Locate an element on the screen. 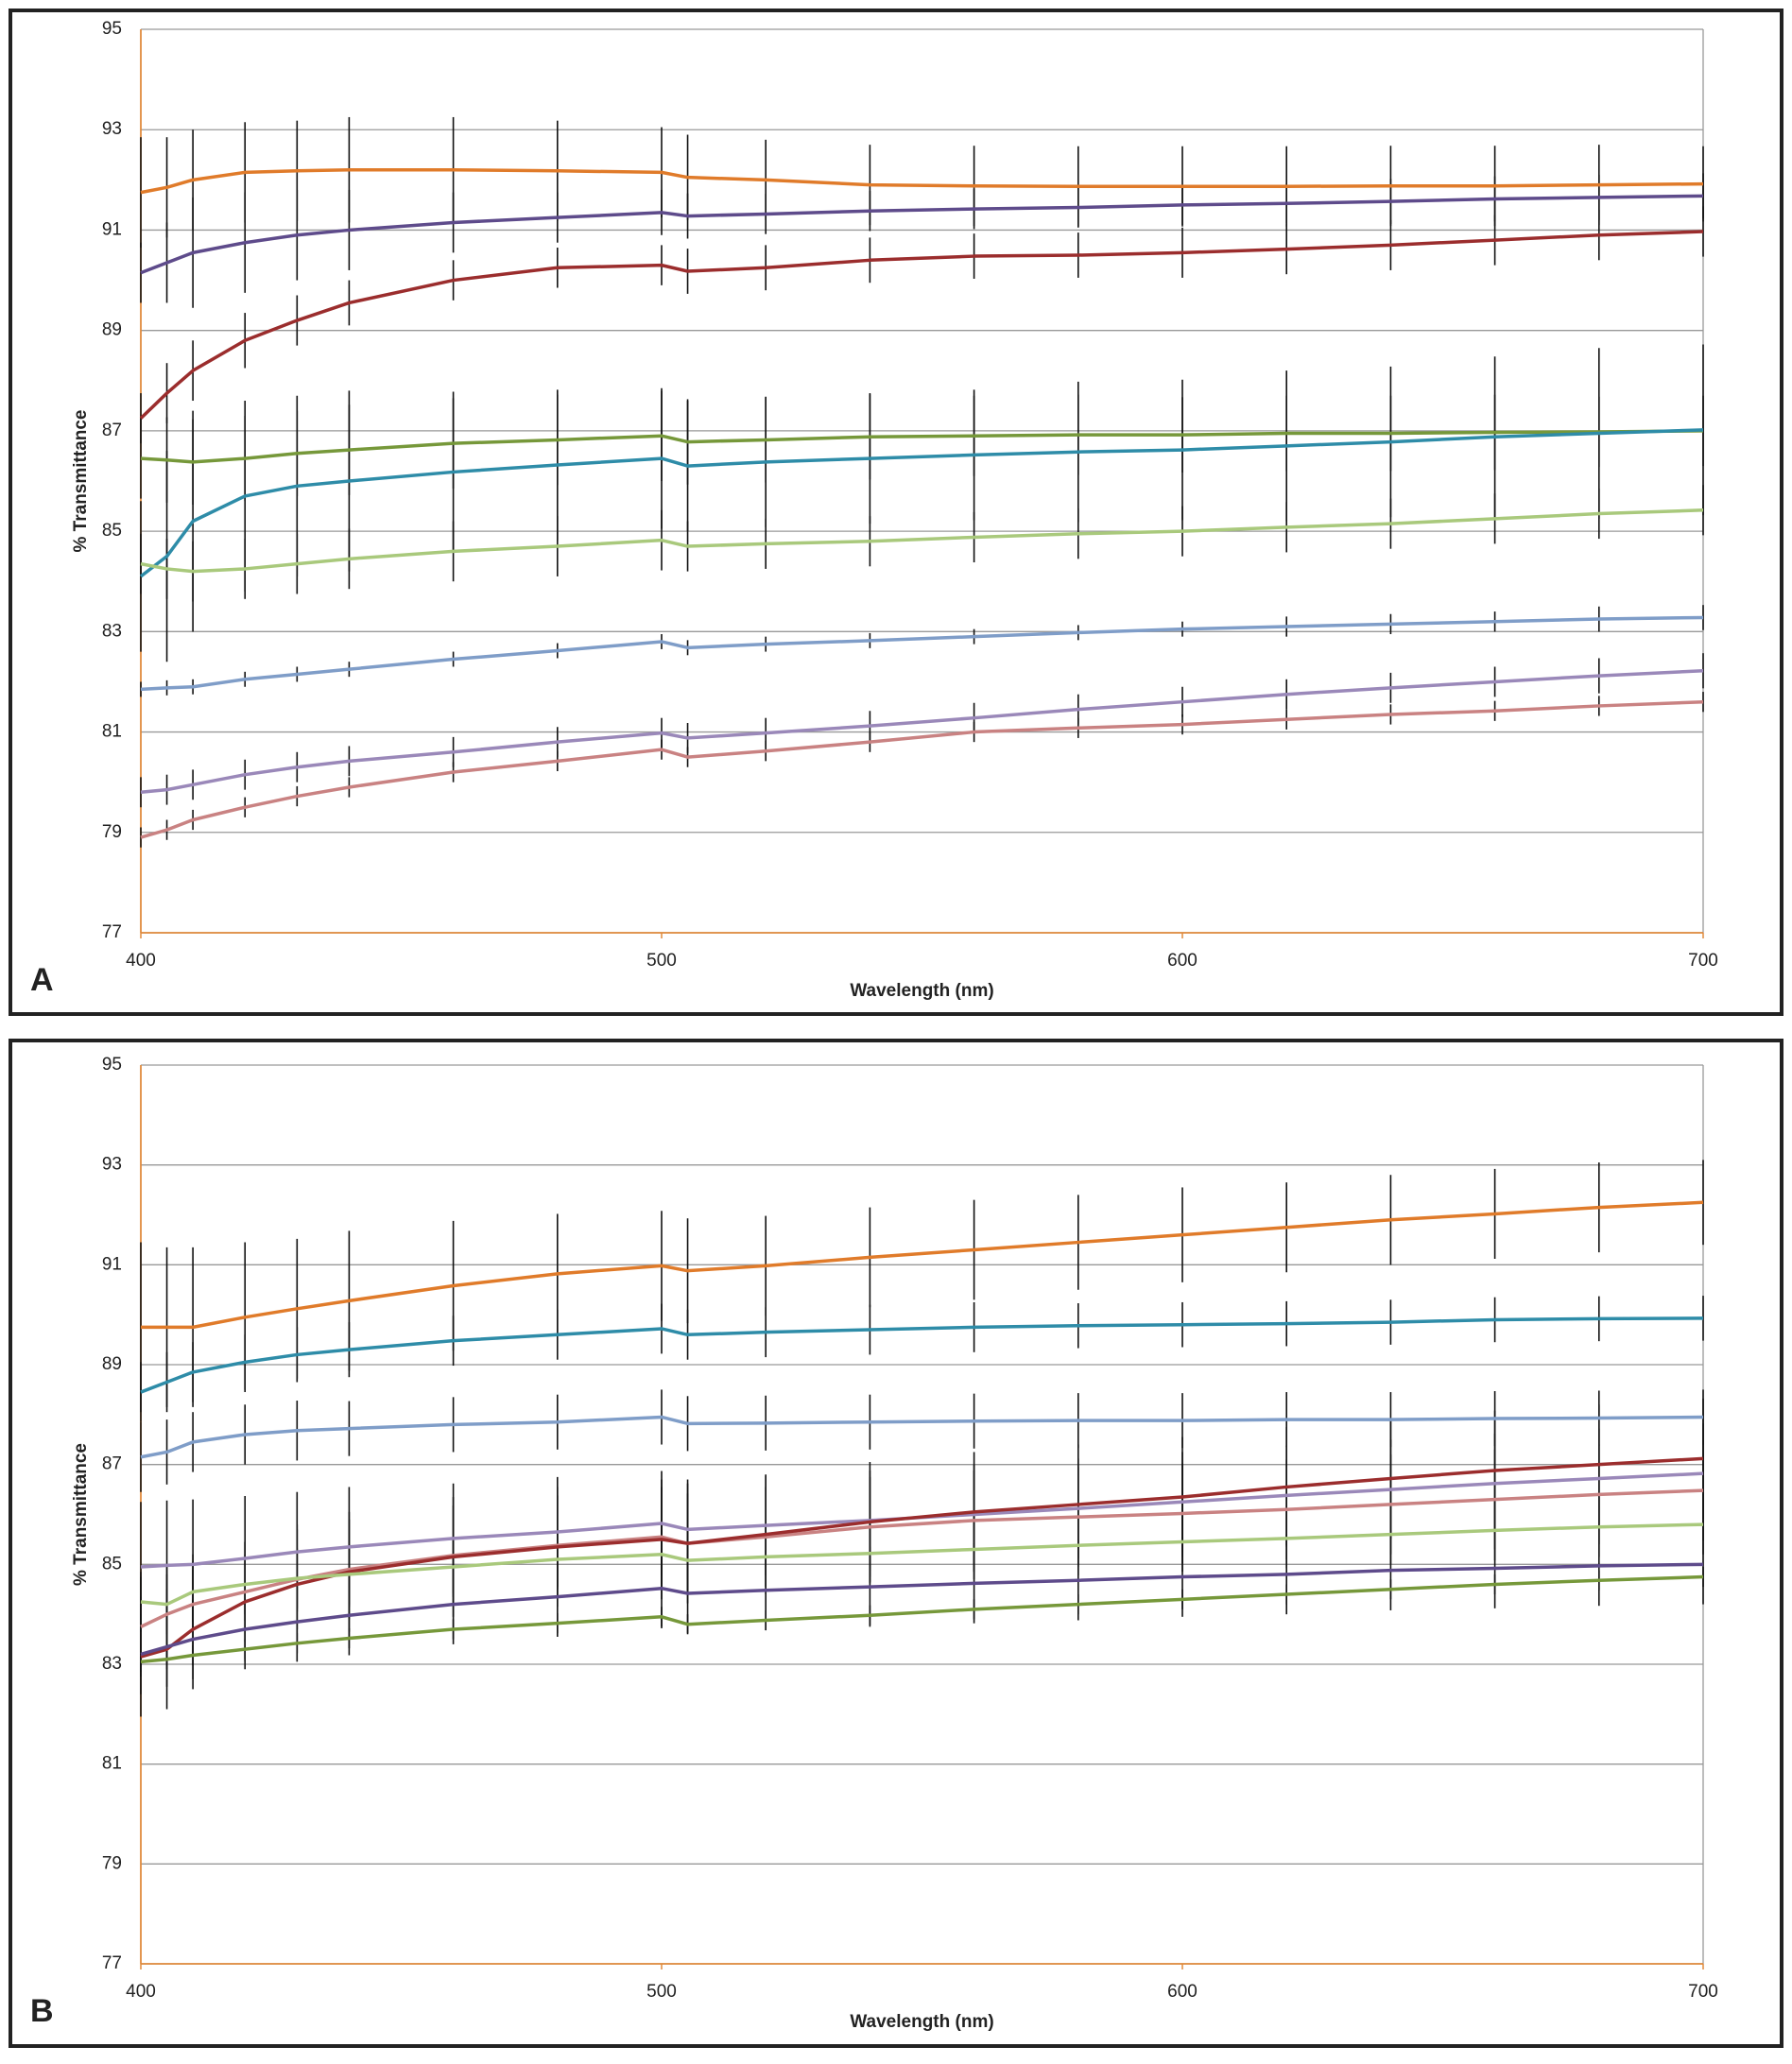 The height and width of the screenshot is (2064, 1792). panel-label: A is located at coordinates (42, 980).